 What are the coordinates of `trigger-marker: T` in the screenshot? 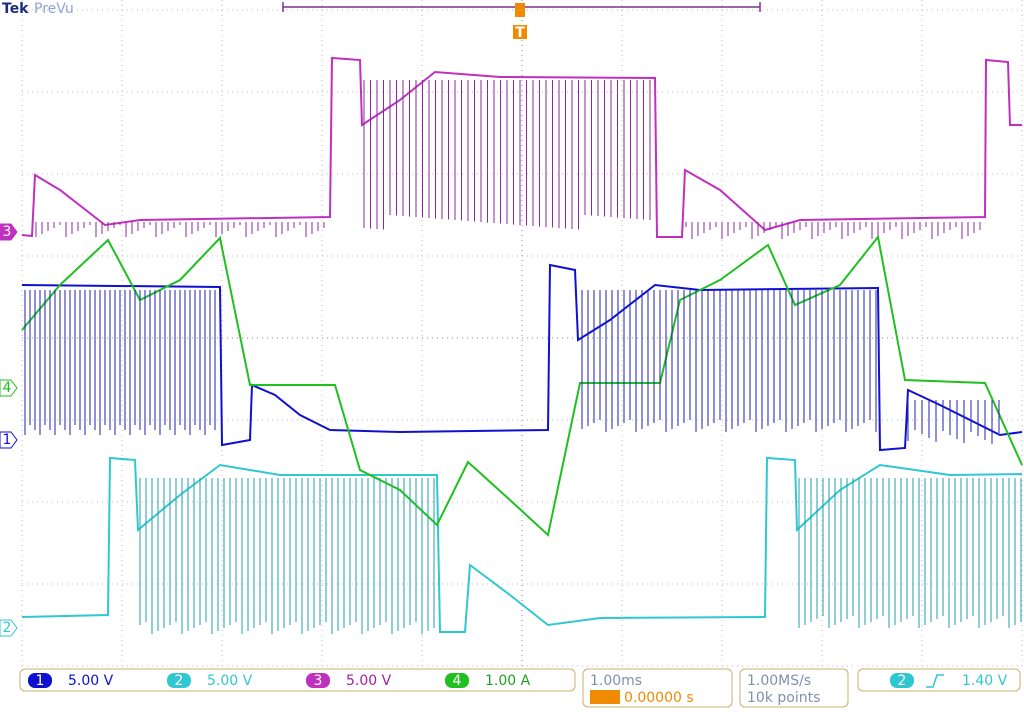 It's located at (520, 33).